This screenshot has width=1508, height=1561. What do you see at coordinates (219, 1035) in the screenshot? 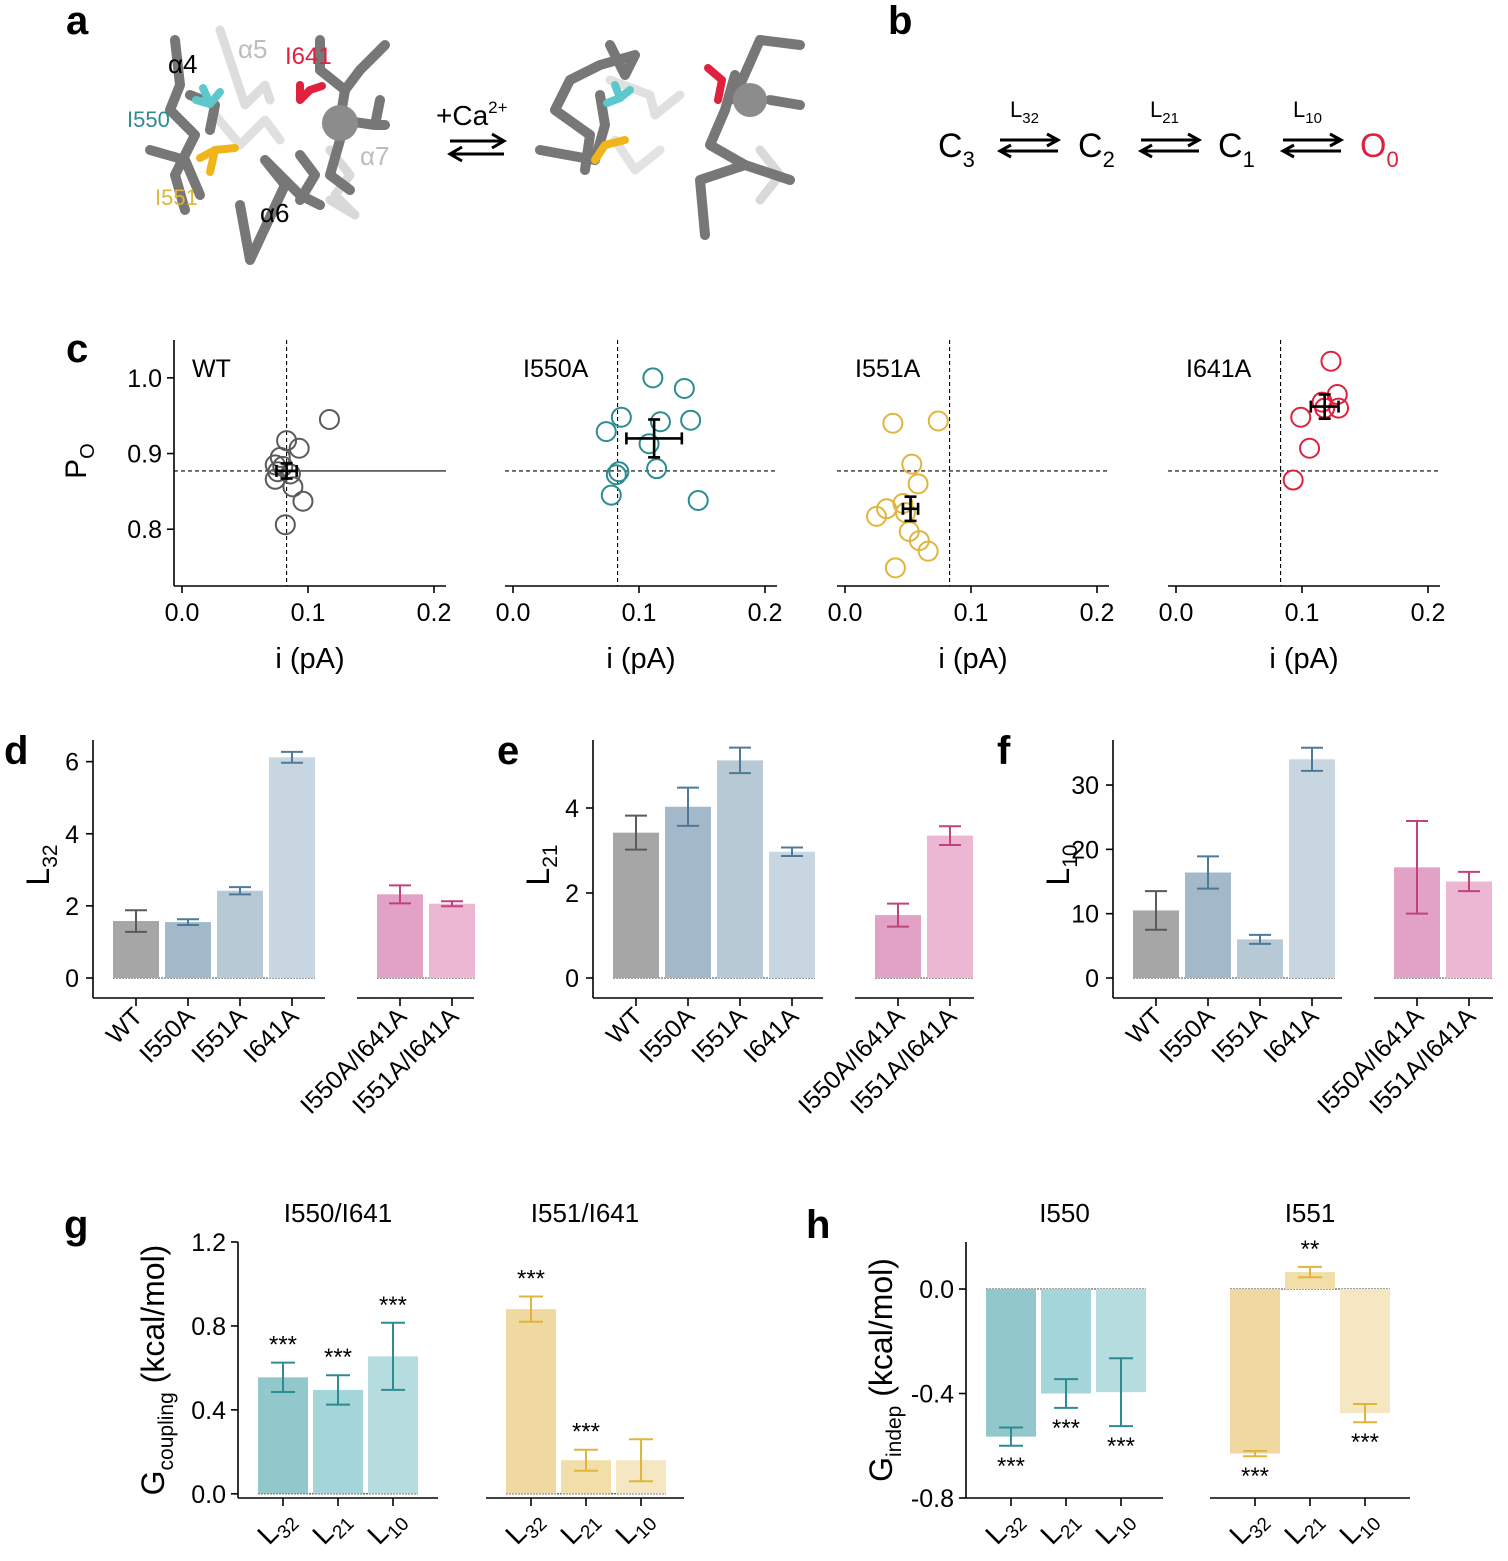
I see `x-tick-label: I551A` at bounding box center [219, 1035].